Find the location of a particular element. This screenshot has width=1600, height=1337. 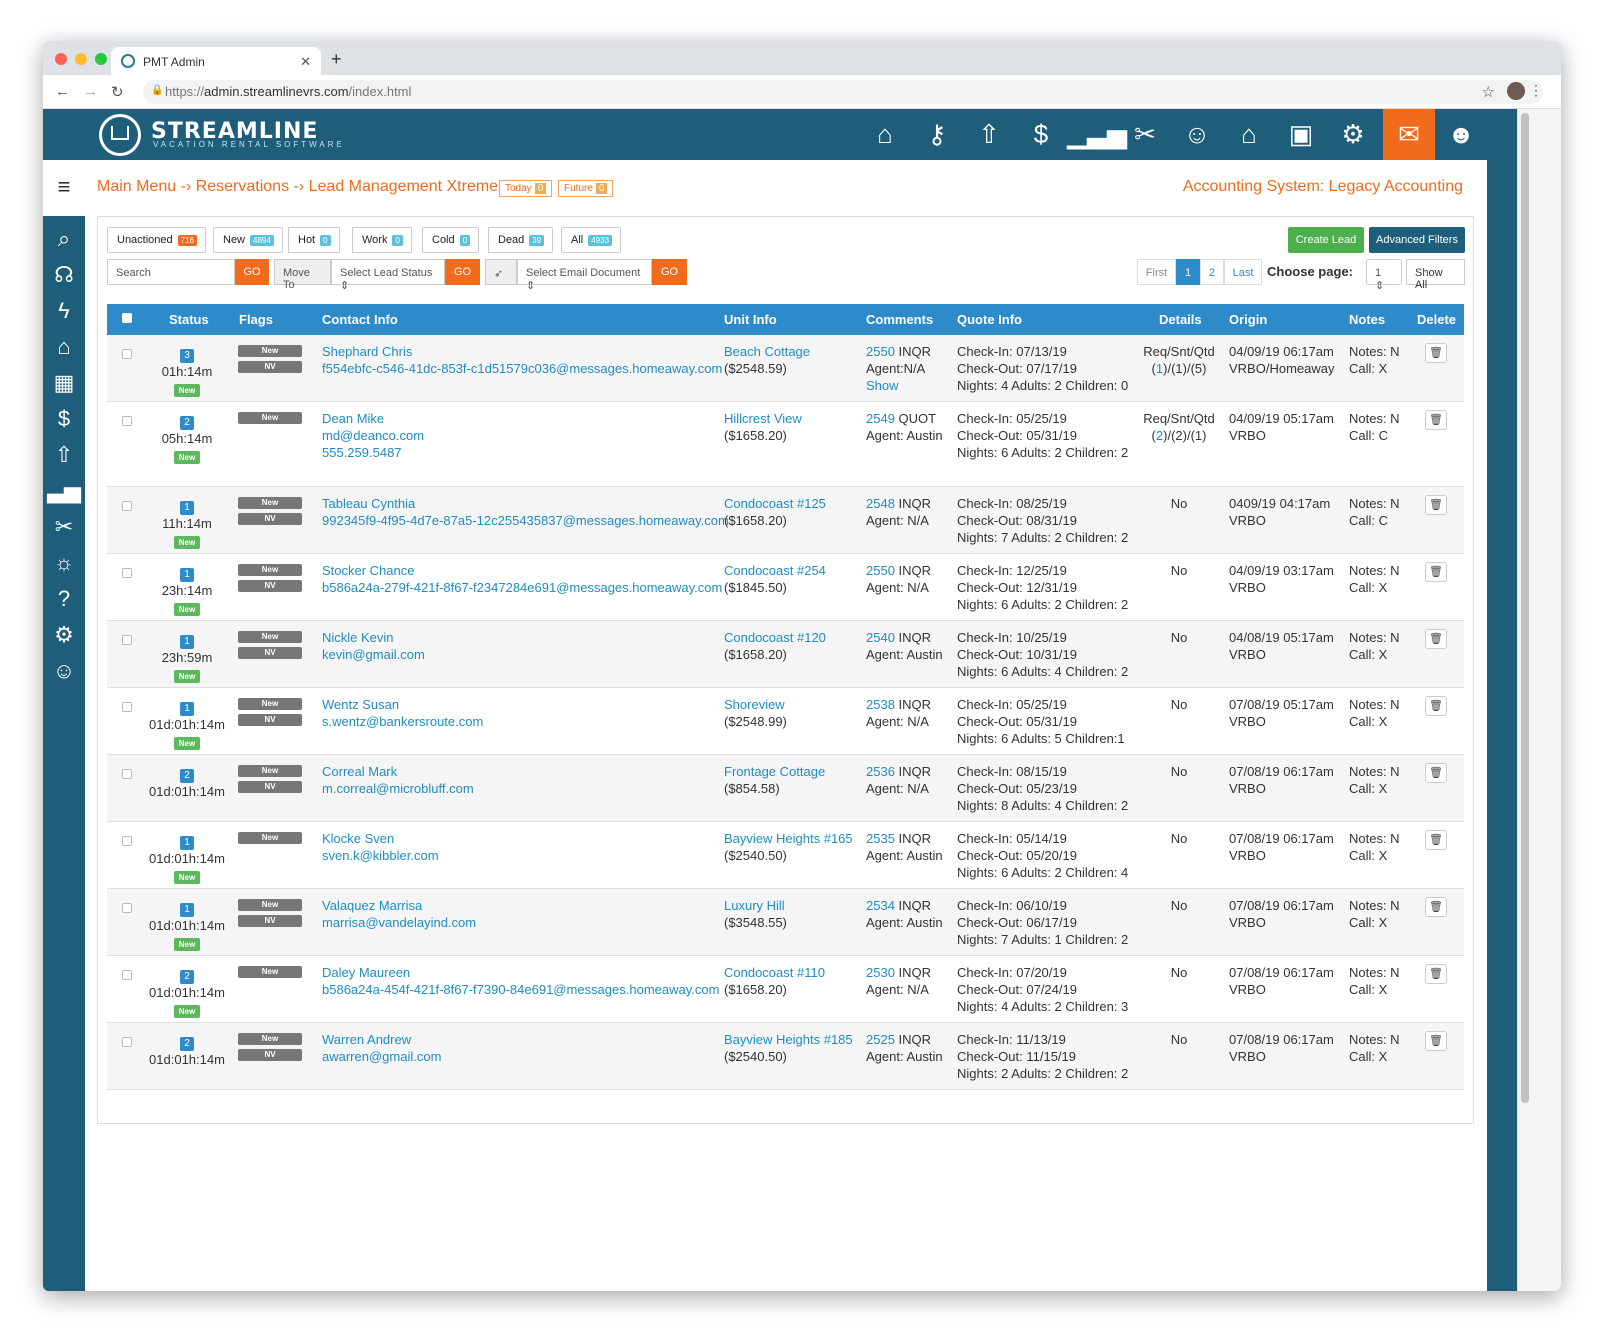

unit-name-link: Bayview Heights #165 is located at coordinates (788, 838).